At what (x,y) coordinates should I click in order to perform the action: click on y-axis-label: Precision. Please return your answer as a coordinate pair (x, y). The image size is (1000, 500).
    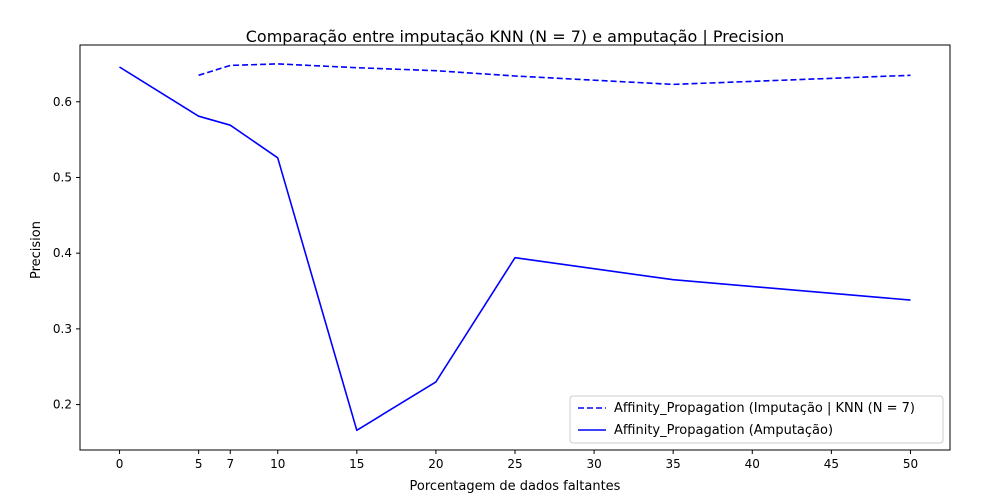
    Looking at the image, I should click on (36, 250).